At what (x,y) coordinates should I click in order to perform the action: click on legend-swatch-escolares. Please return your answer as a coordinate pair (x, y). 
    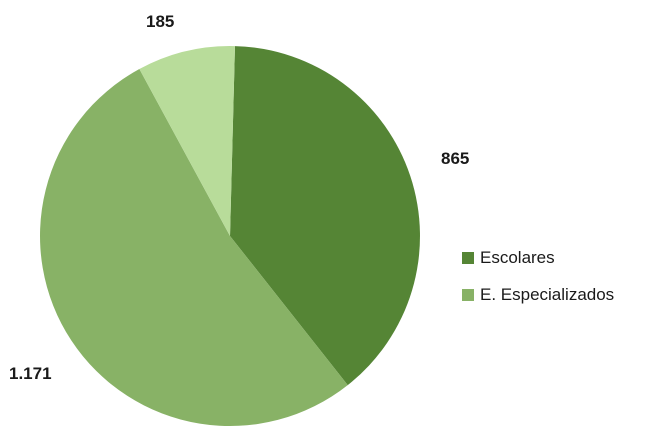
    Looking at the image, I should click on (468, 258).